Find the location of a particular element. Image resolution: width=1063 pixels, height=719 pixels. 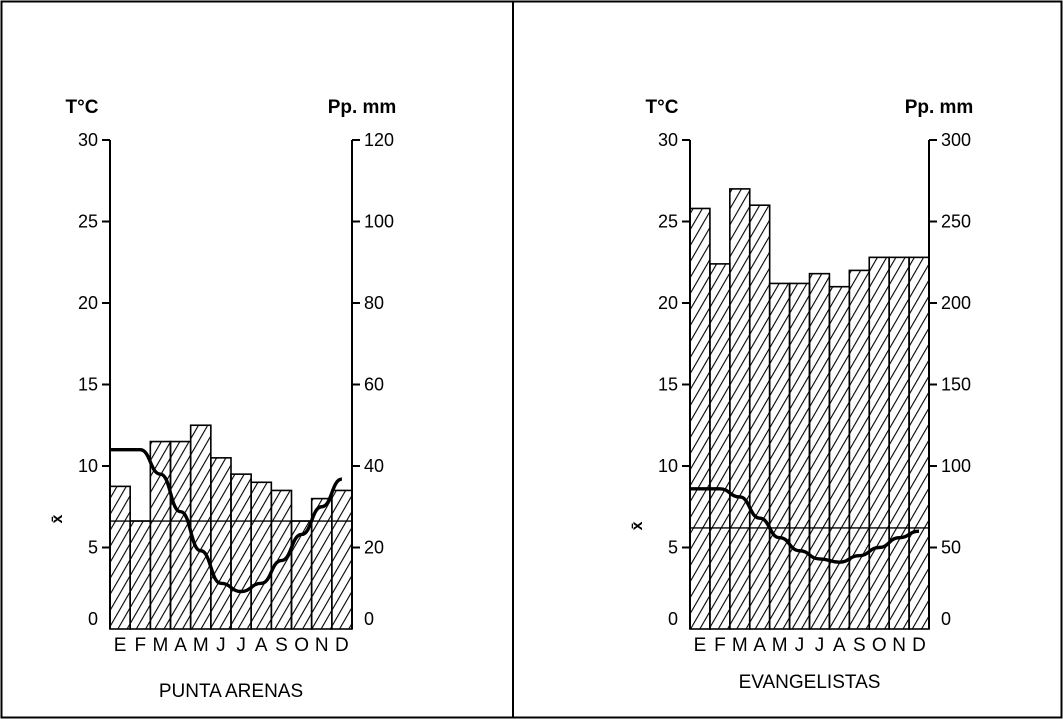

right-tick-label: 300 is located at coordinates (956, 140).